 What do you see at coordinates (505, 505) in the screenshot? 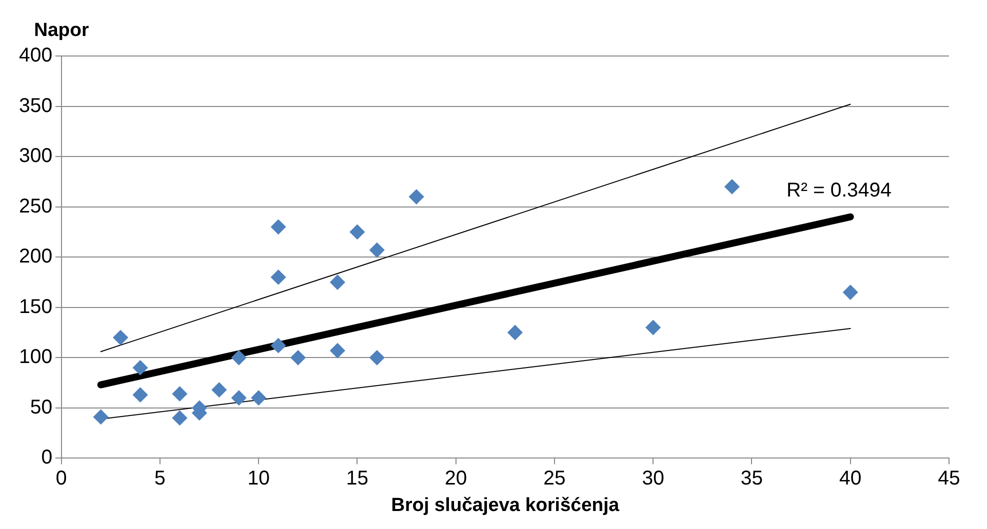
I see `x-axis-title: Broj slučajeva korišćenja` at bounding box center [505, 505].